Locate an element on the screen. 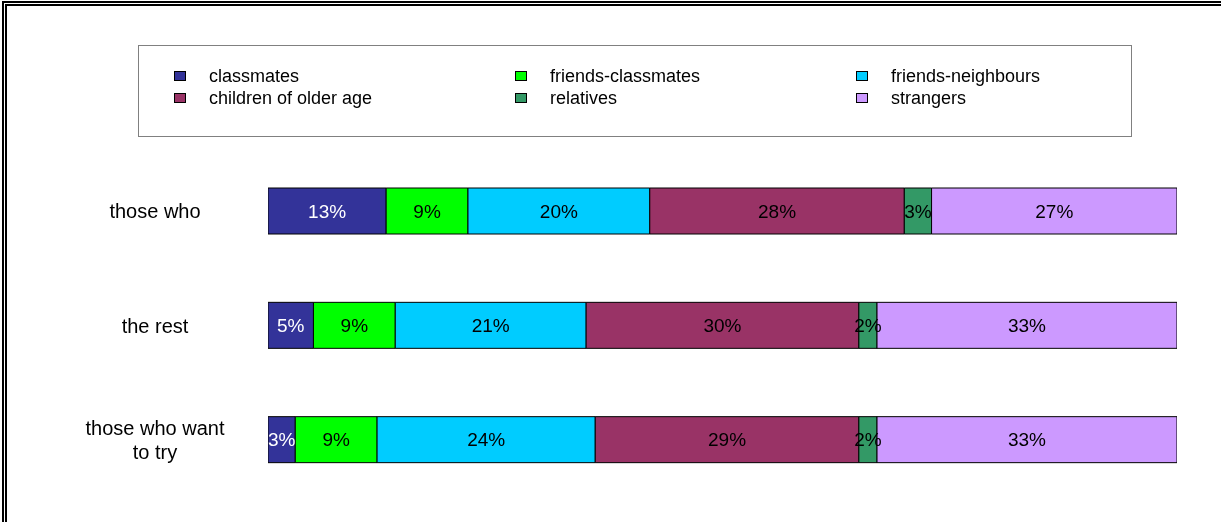 This screenshot has width=1221, height=522. legend-label: strangers is located at coordinates (929, 98).